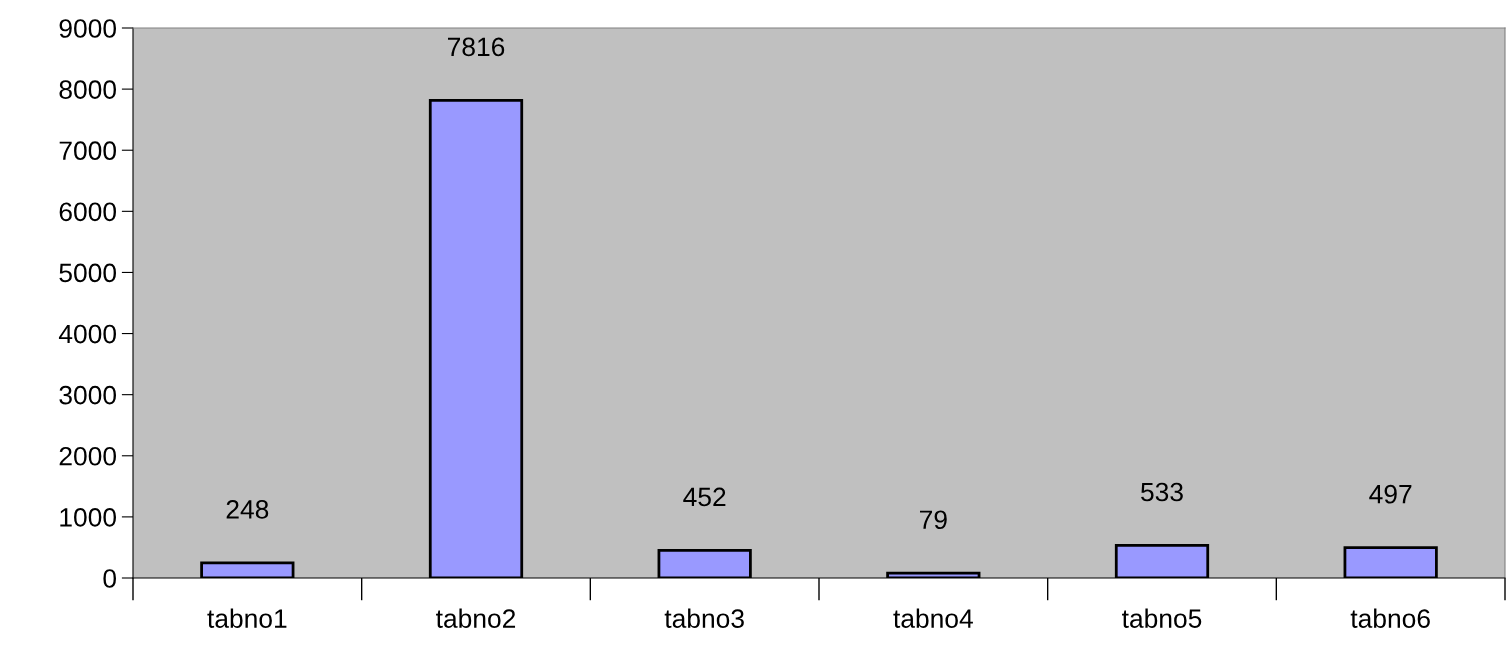  What do you see at coordinates (87, 273) in the screenshot?
I see `y-tick-label: 5000` at bounding box center [87, 273].